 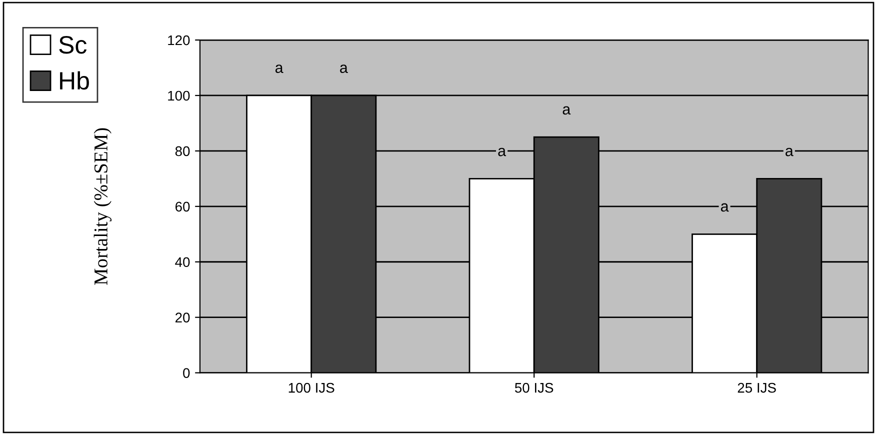 I want to click on x-tick-label: 100 IJS, so click(x=311, y=387).